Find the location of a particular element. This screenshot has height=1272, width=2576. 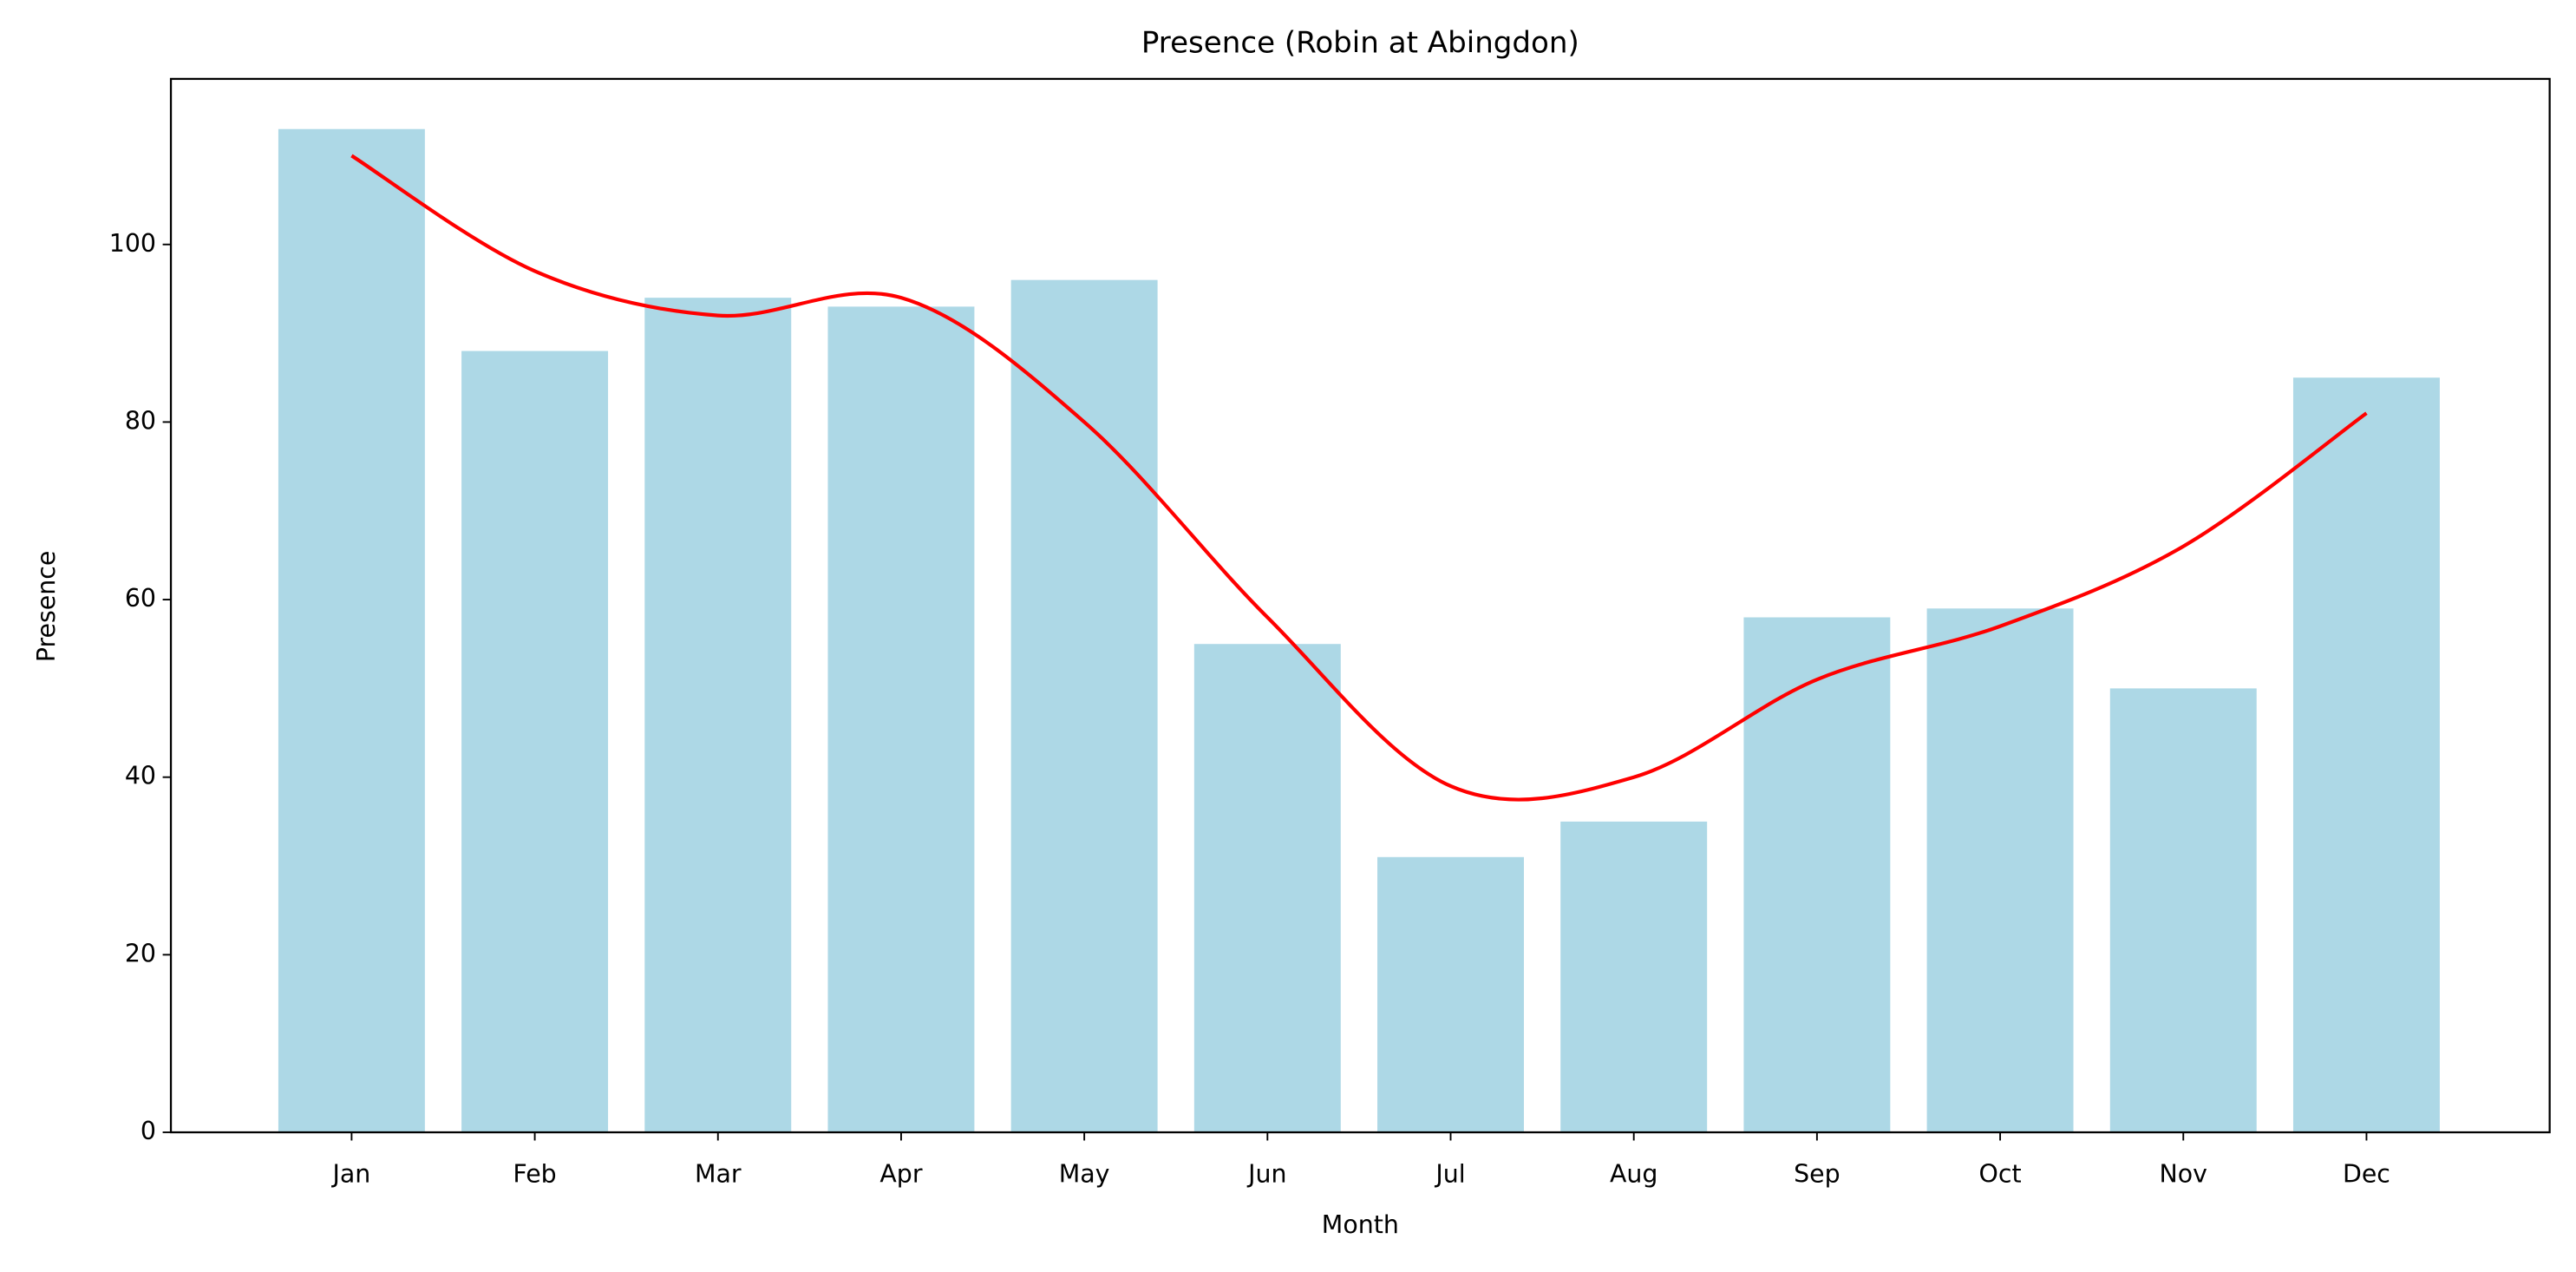

y-tick-label: 60 is located at coordinates (140, 598).